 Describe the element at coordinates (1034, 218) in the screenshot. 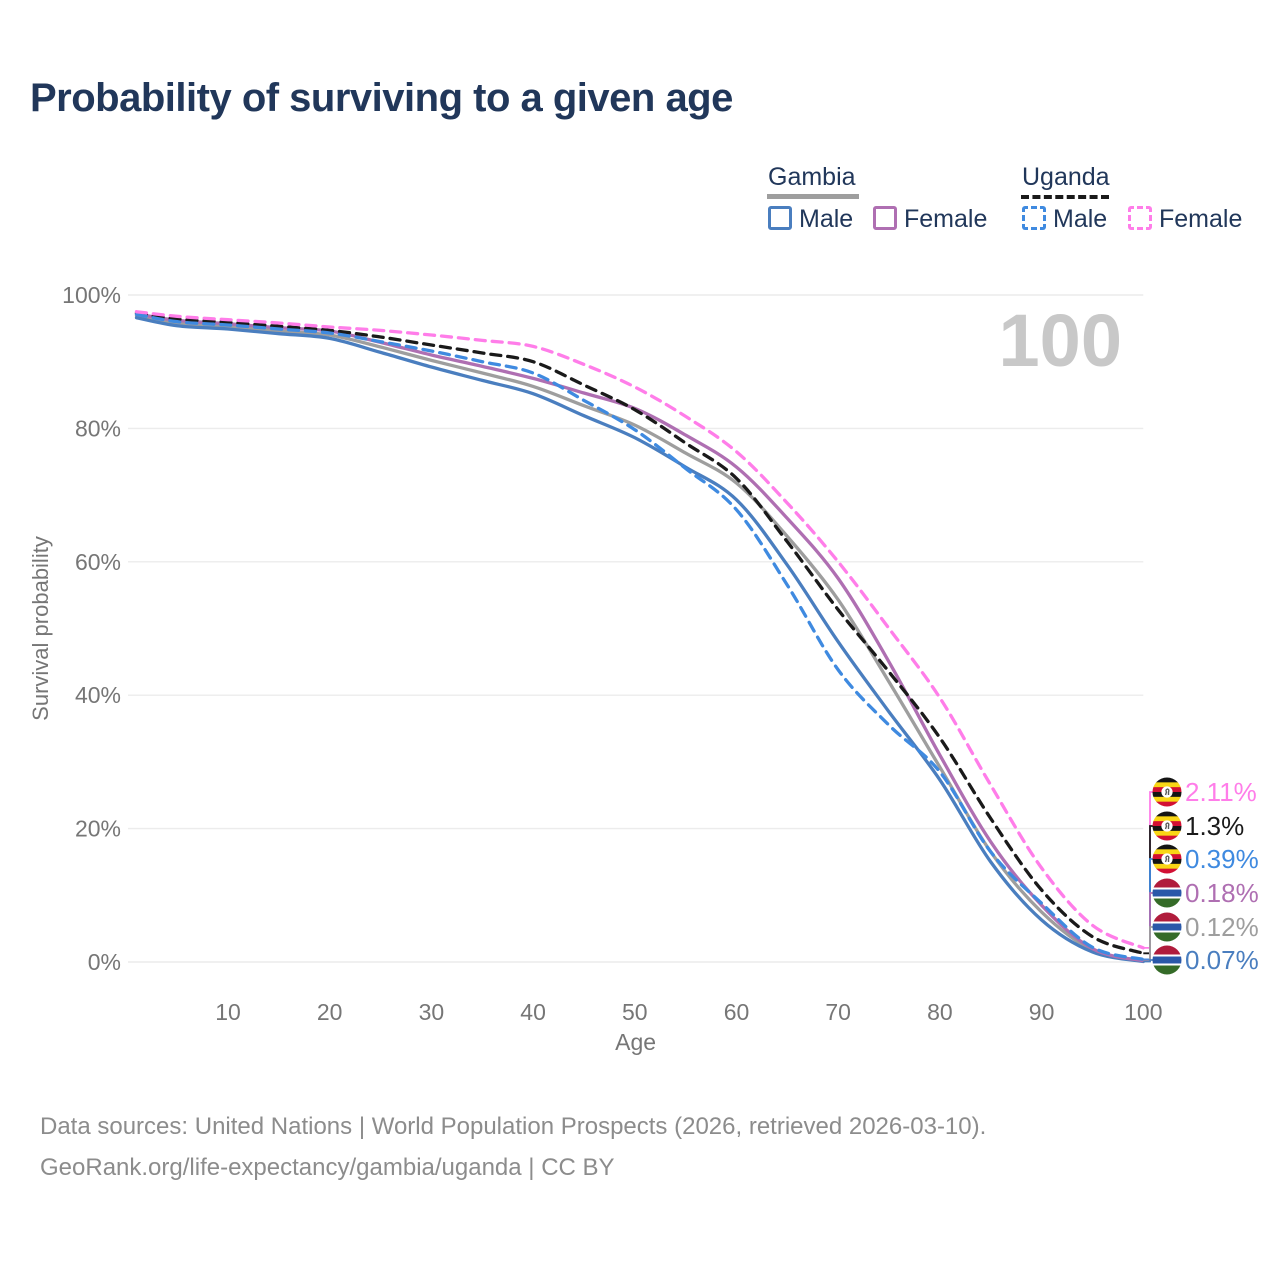

I see `legend-checkbox-uganda-male` at that location.